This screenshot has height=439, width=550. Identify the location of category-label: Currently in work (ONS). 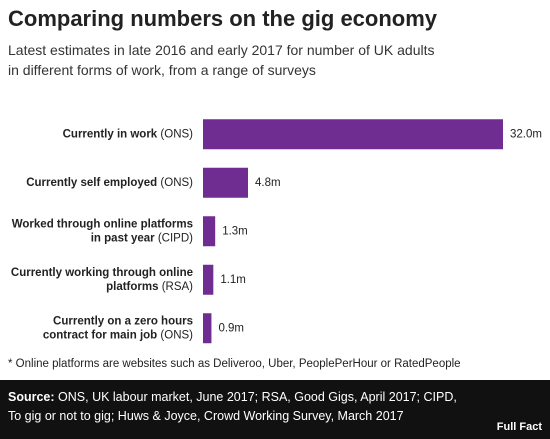
(128, 134).